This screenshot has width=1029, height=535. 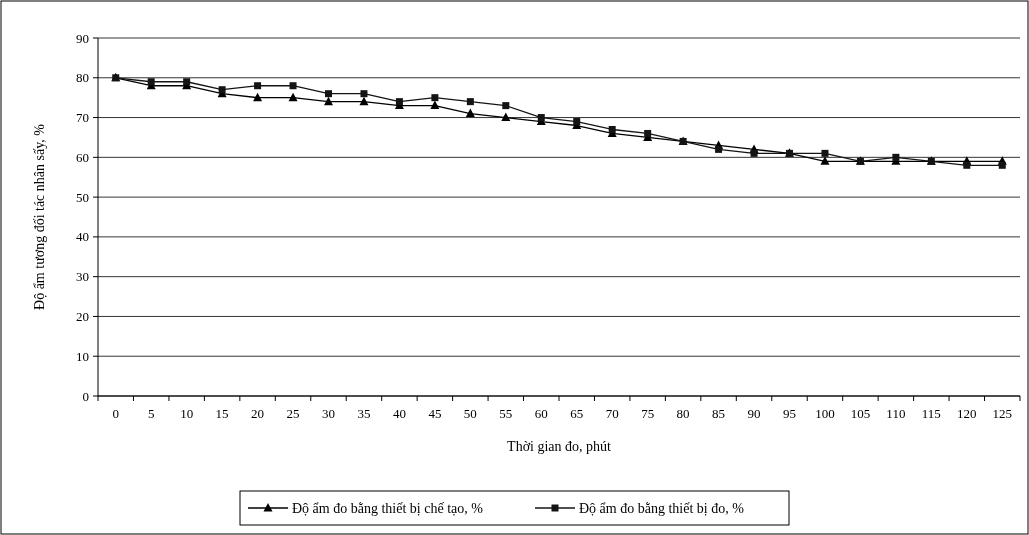 What do you see at coordinates (187, 413) in the screenshot?
I see `x-tick-label: 10` at bounding box center [187, 413].